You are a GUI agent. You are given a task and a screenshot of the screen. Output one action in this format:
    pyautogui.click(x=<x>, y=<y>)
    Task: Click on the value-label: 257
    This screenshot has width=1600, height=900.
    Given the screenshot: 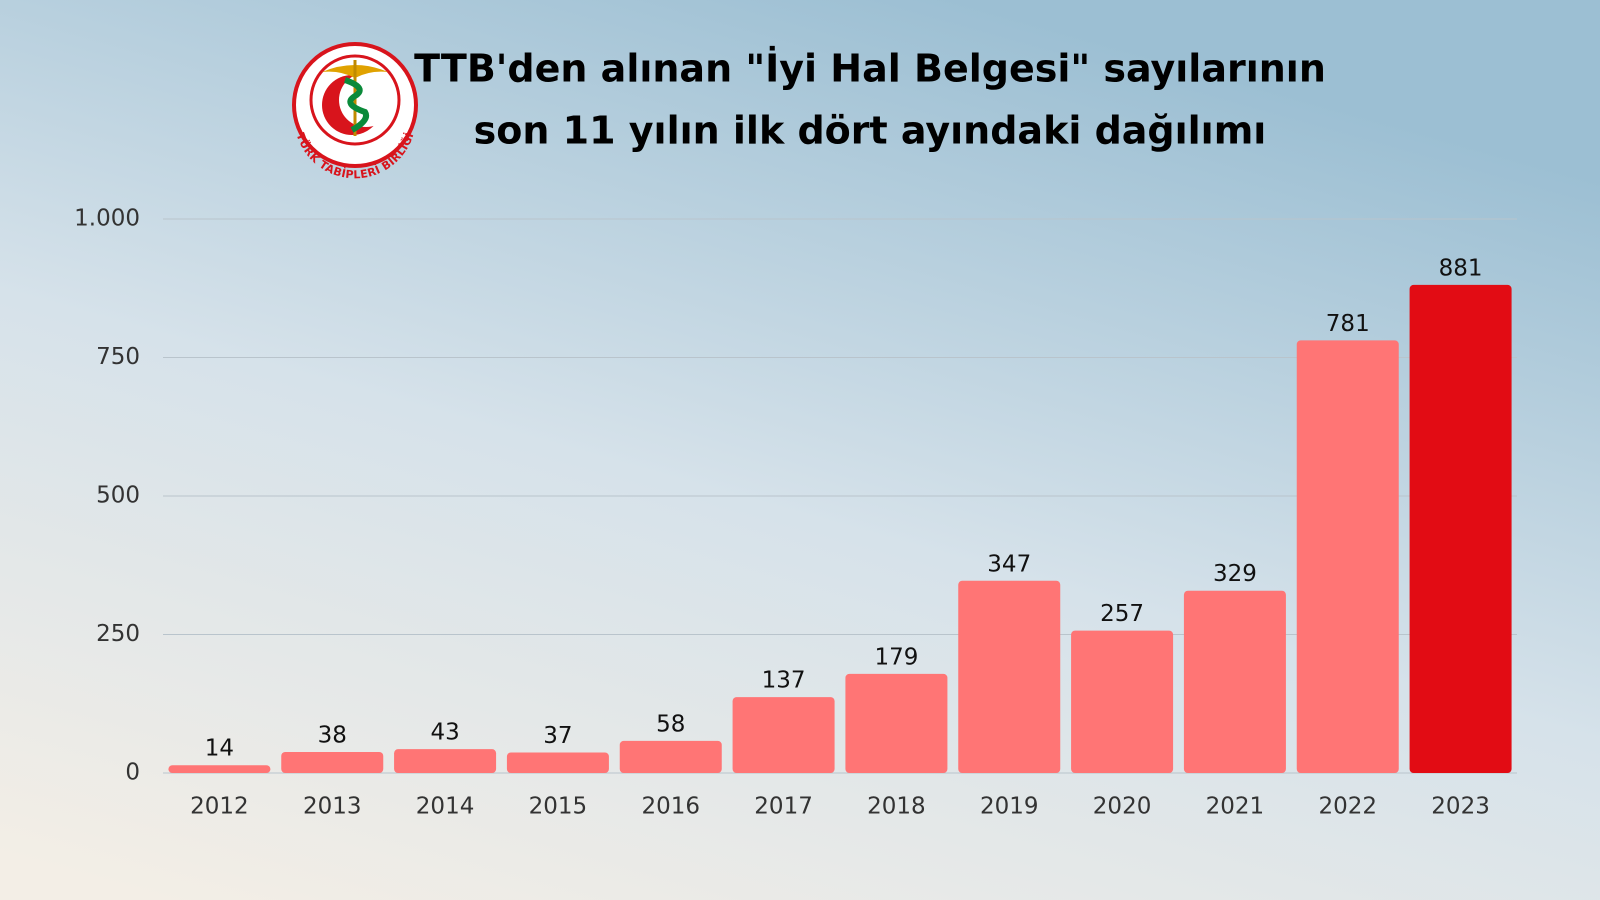 What is the action you would take?
    pyautogui.click(x=1122, y=614)
    